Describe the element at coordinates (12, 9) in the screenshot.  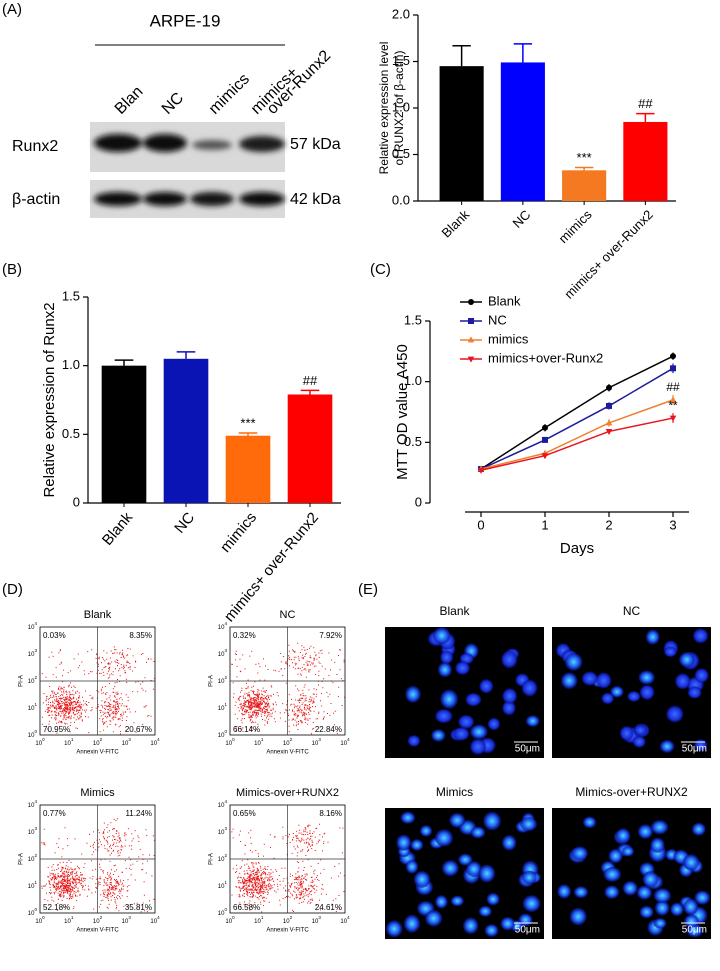
I see `panel-label: (A)` at that location.